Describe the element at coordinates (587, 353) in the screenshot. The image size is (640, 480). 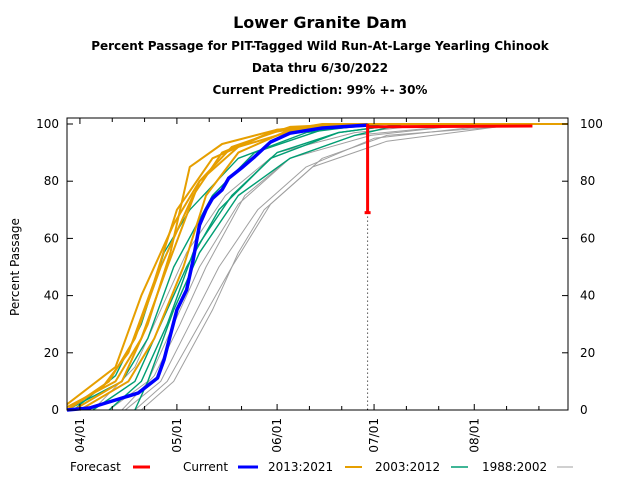
I see `y-tick-label-right: 20` at that location.